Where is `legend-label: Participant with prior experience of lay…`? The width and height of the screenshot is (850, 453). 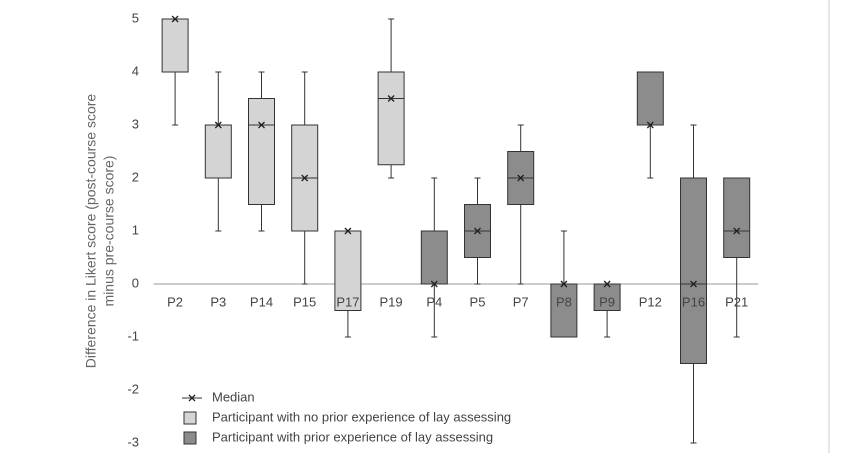 legend-label: Participant with prior experience of lay… is located at coordinates (352, 436).